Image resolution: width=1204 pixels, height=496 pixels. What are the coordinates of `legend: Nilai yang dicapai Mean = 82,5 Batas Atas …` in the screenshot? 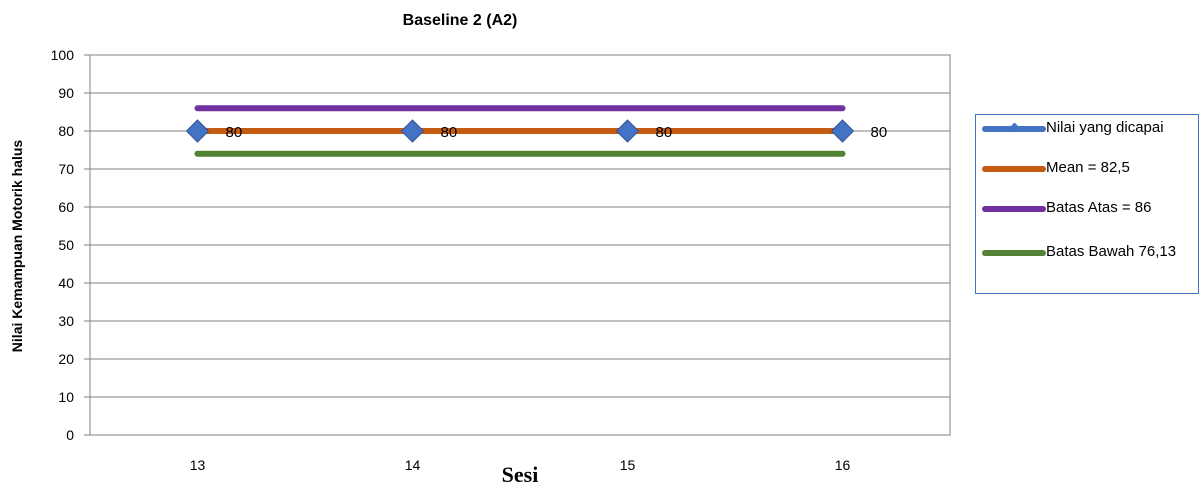 It's located at (1087, 204).